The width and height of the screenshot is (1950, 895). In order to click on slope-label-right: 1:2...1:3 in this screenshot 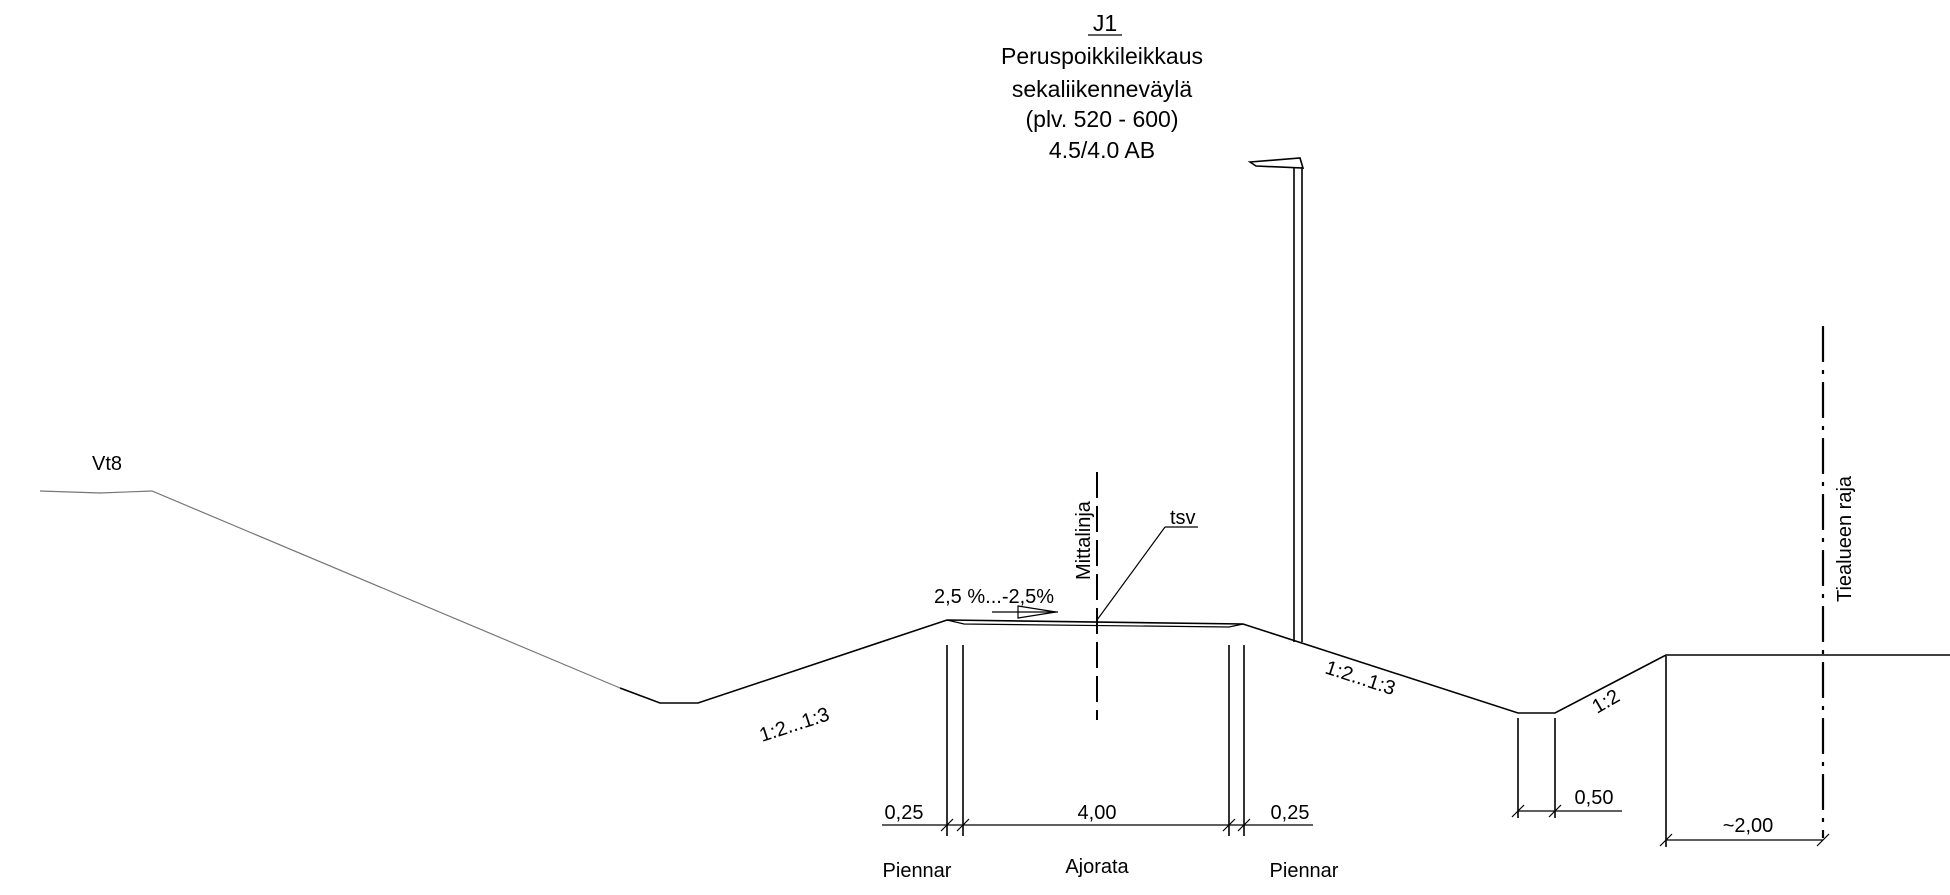, I will do `click(1360, 678)`.